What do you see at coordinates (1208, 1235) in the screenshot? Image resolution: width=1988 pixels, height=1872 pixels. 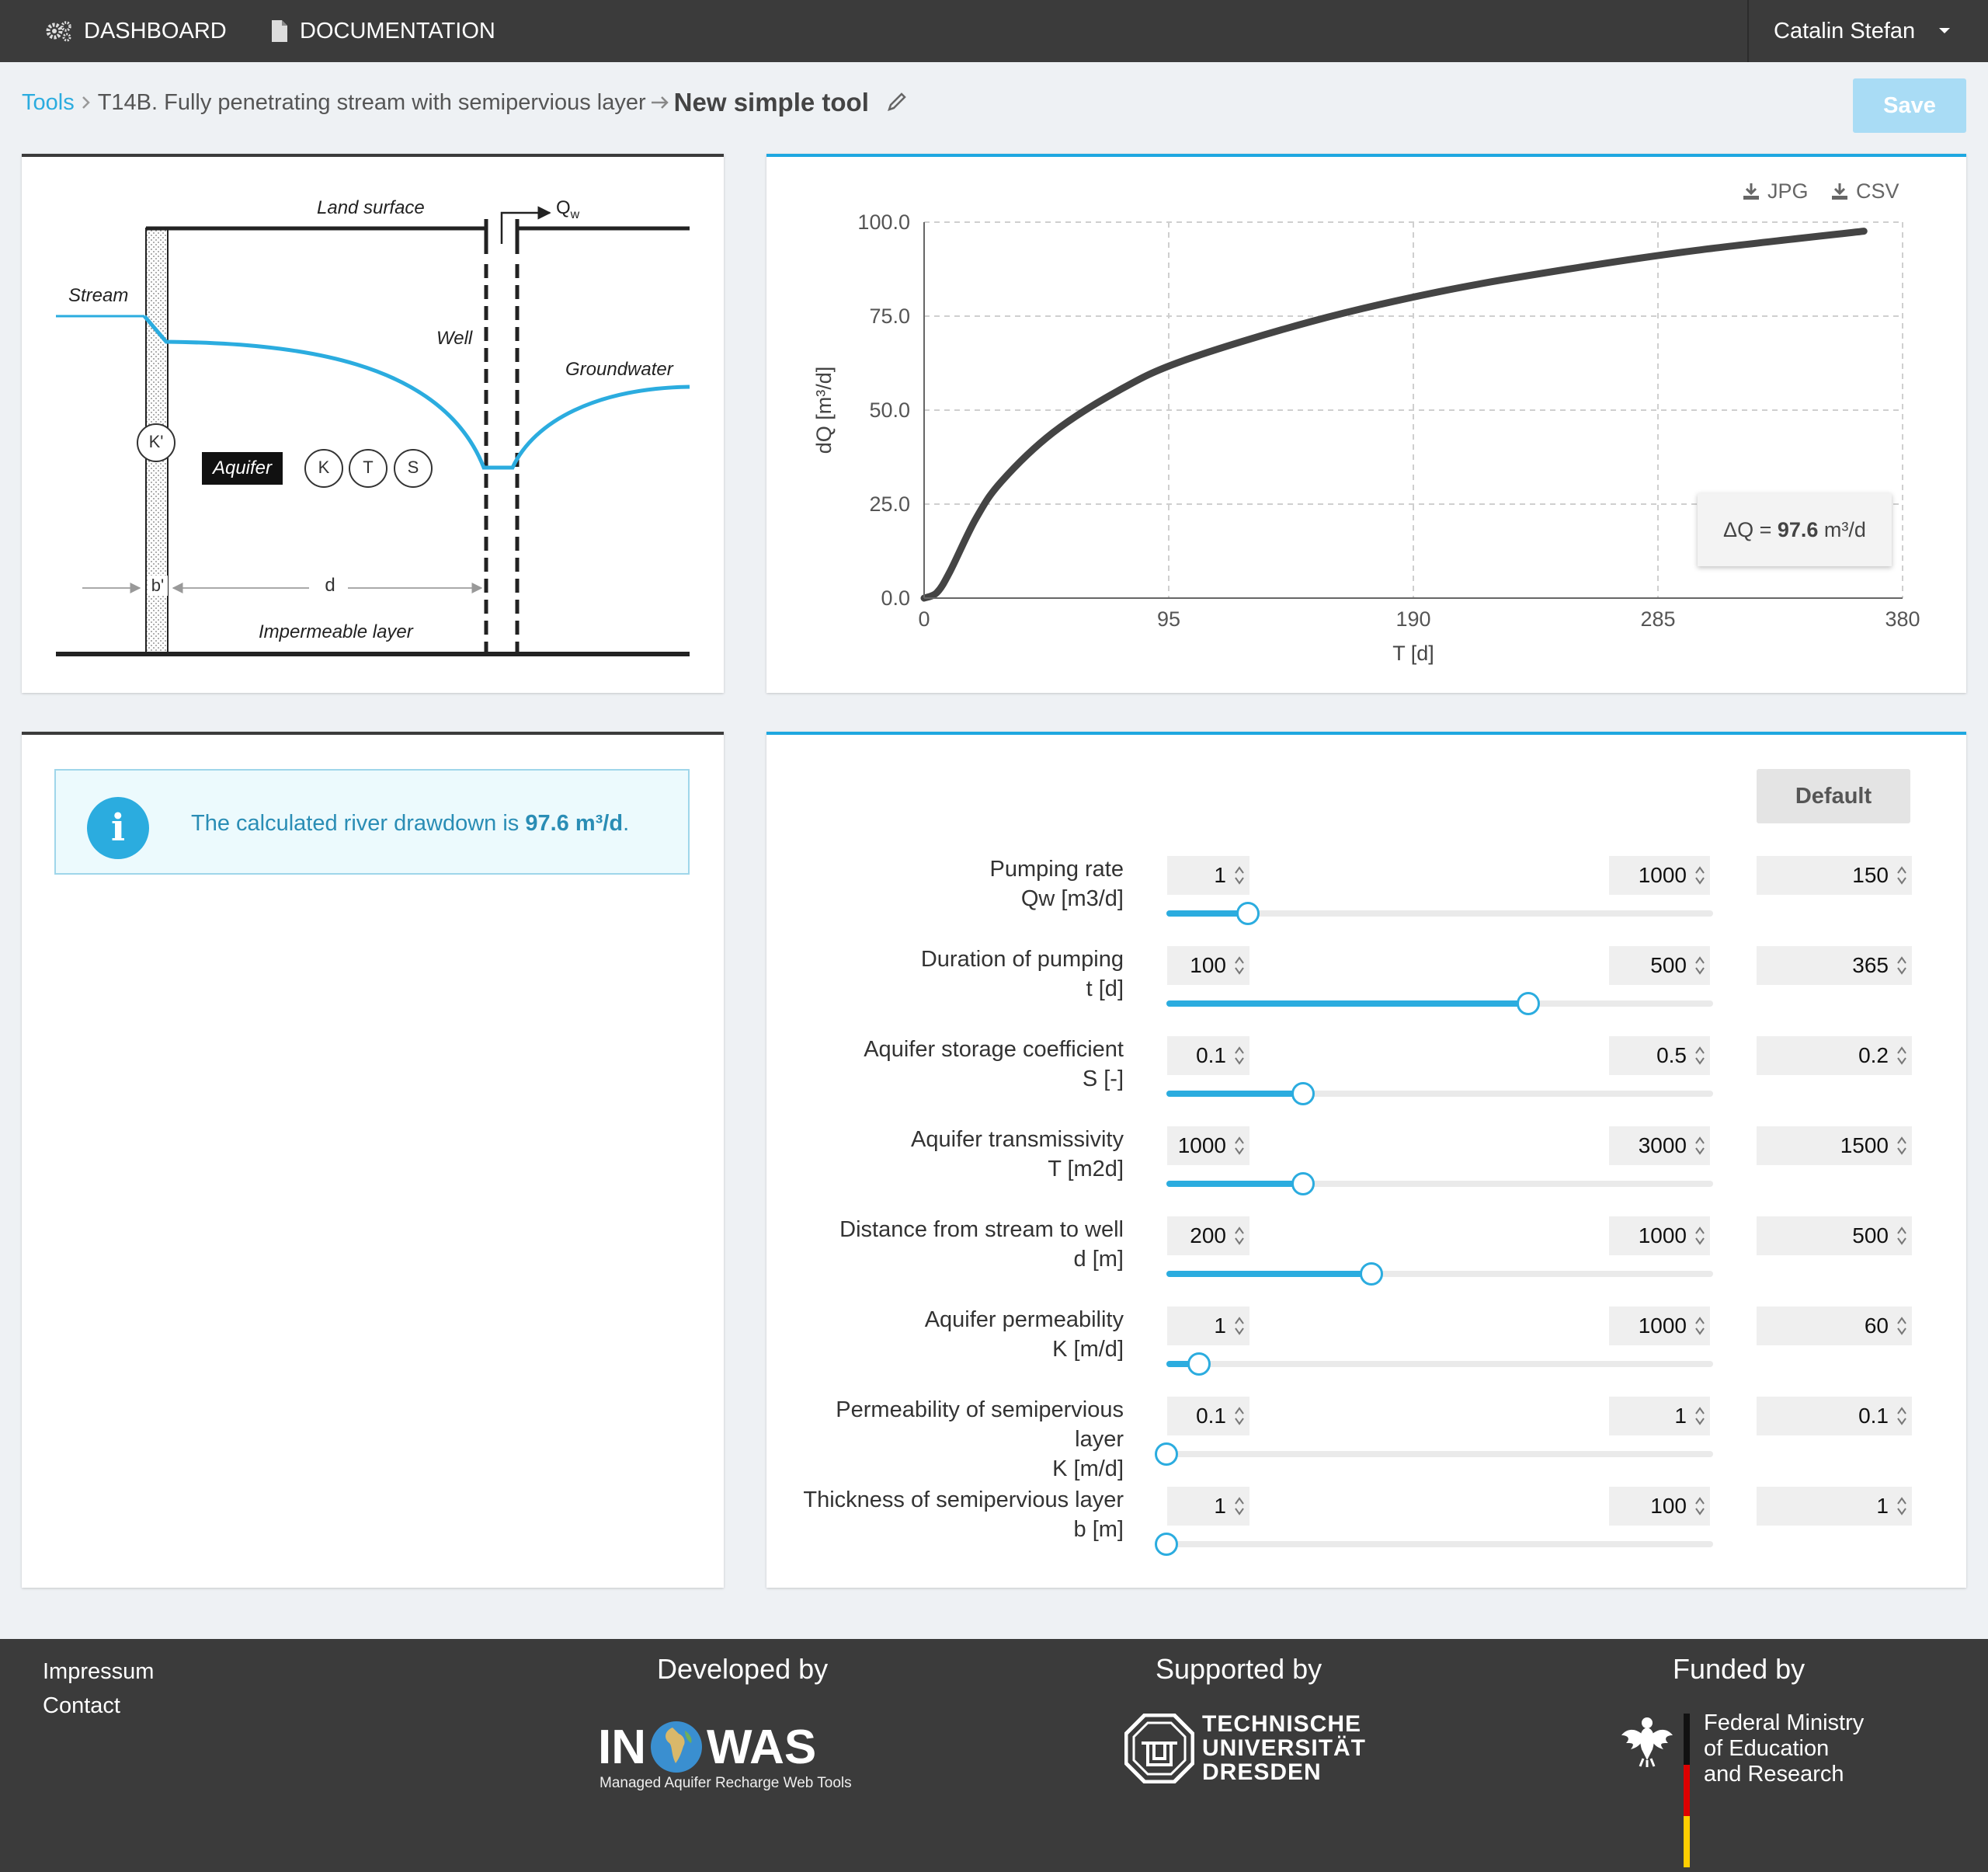 I see `param-min-input: 200` at bounding box center [1208, 1235].